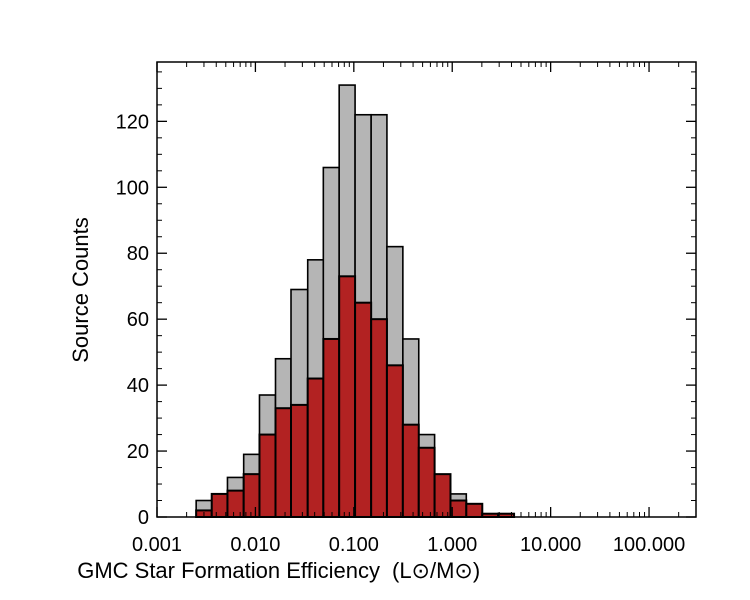 Image resolution: width=750 pixels, height=600 pixels. What do you see at coordinates (228, 570) in the screenshot?
I see `x-axis-title: GMC Star Formation Efficiency` at bounding box center [228, 570].